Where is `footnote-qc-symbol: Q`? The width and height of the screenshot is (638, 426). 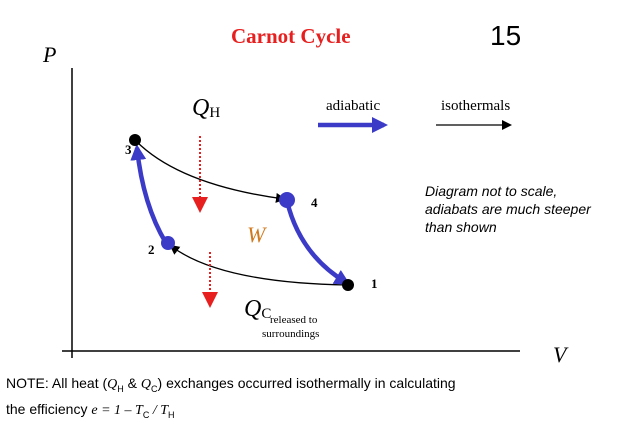 footnote-qc-symbol: Q is located at coordinates (146, 384).